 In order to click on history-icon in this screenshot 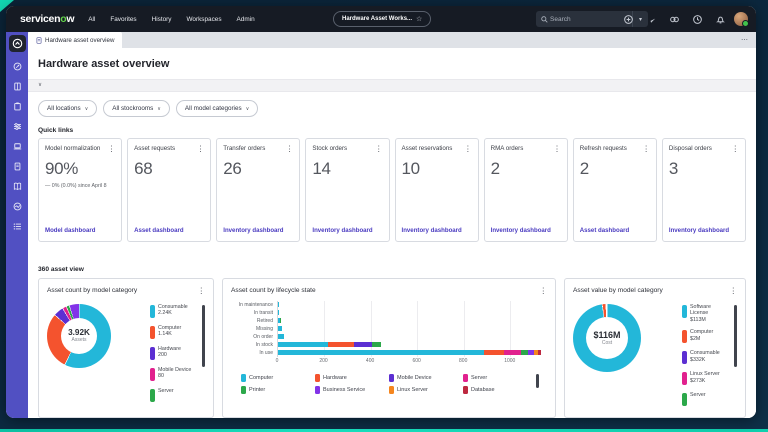, I will do `click(697, 19)`.